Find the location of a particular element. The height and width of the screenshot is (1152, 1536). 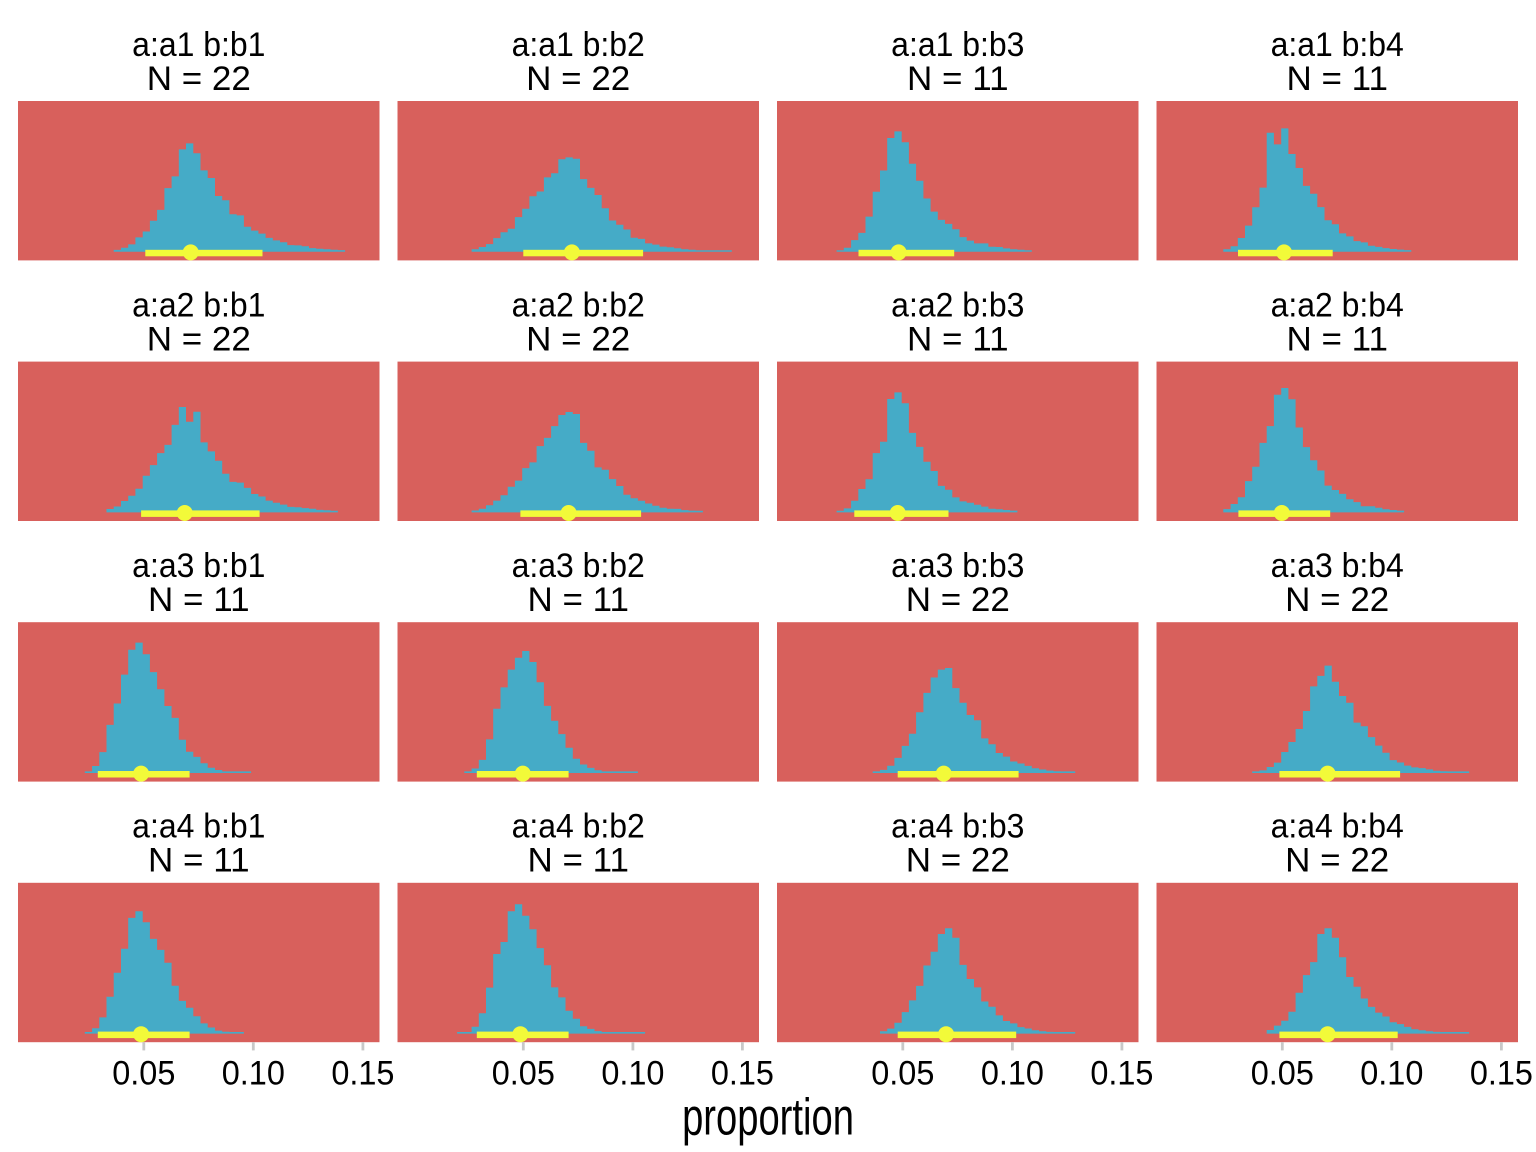

svg-text: a:a1 b:b2 is located at coordinates (578, 44).